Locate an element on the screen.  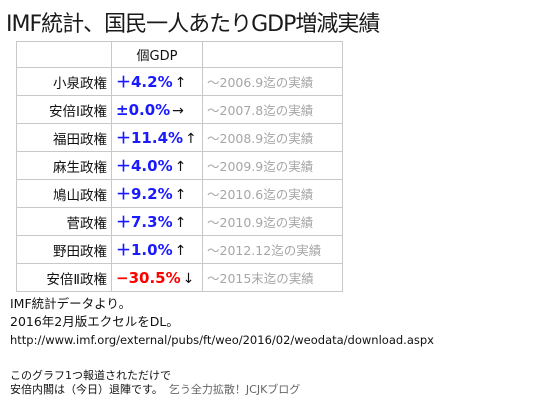
gdp-change-value: ＋4.2% is located at coordinates (144, 82).